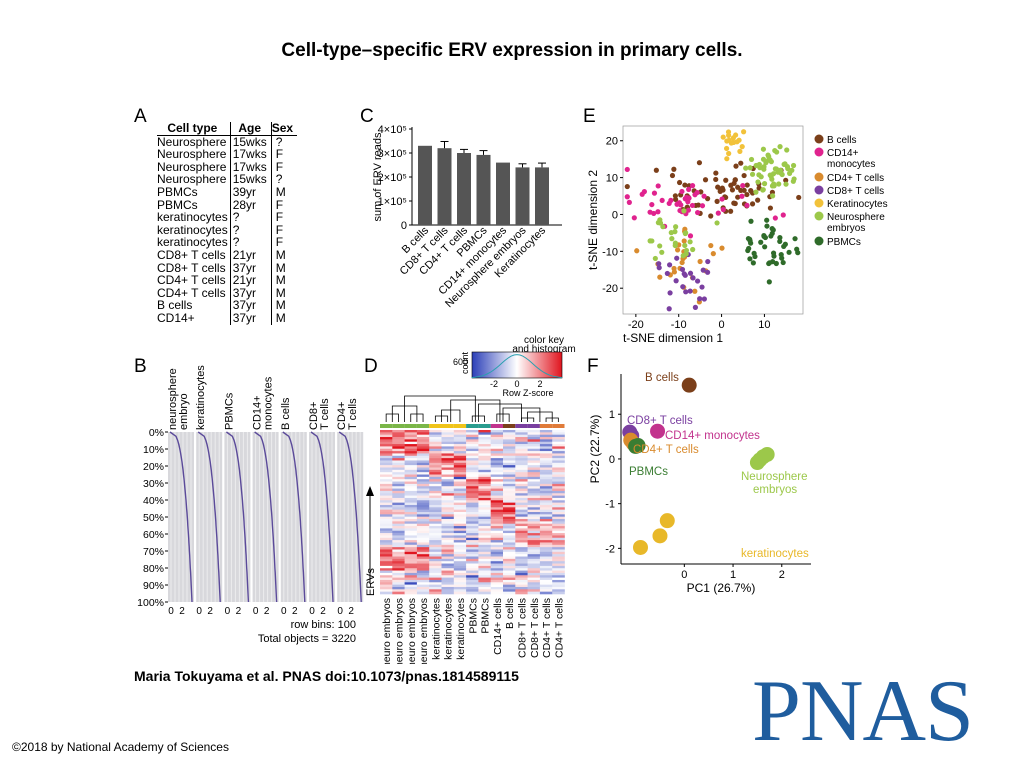 The width and height of the screenshot is (1024, 768). I want to click on color-key-ylabel: count, so click(465, 362).